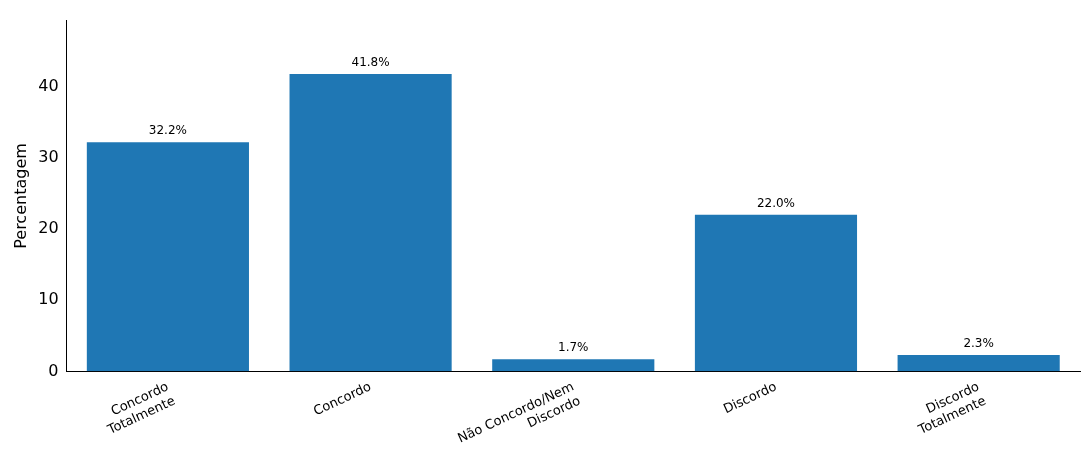 The image size is (1092, 472). Describe the element at coordinates (48, 299) in the screenshot. I see `y-tick-label: 10` at that location.